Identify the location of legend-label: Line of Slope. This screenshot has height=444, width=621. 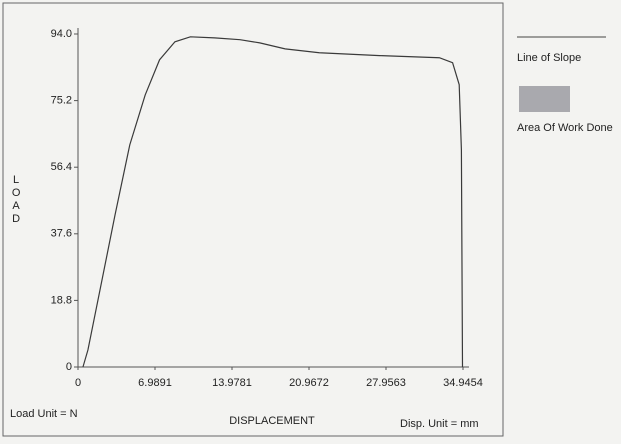
(549, 58).